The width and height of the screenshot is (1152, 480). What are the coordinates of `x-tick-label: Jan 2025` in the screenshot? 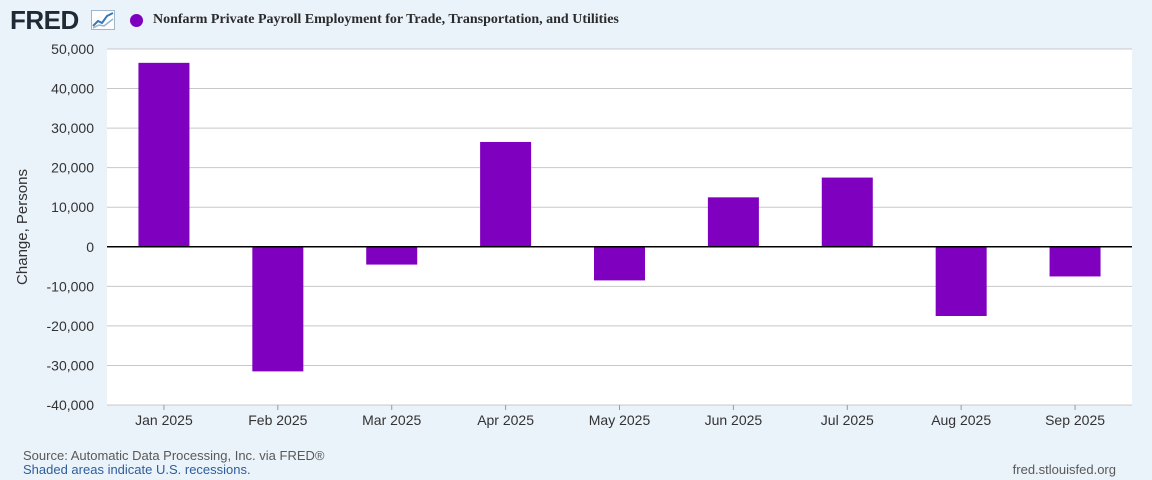 It's located at (164, 420).